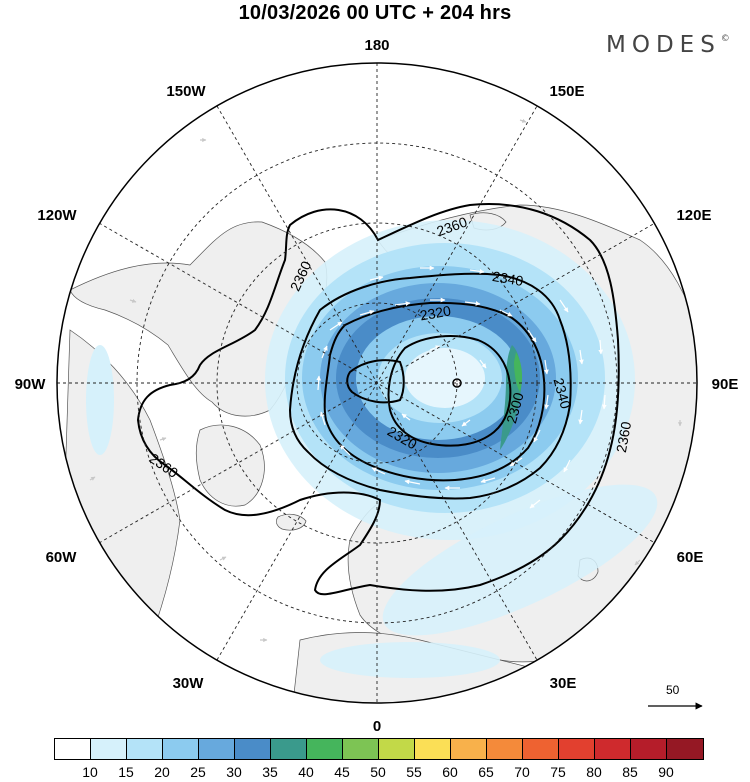 The image size is (750, 782). I want to click on colorbar-tick-label: 65, so click(486, 772).